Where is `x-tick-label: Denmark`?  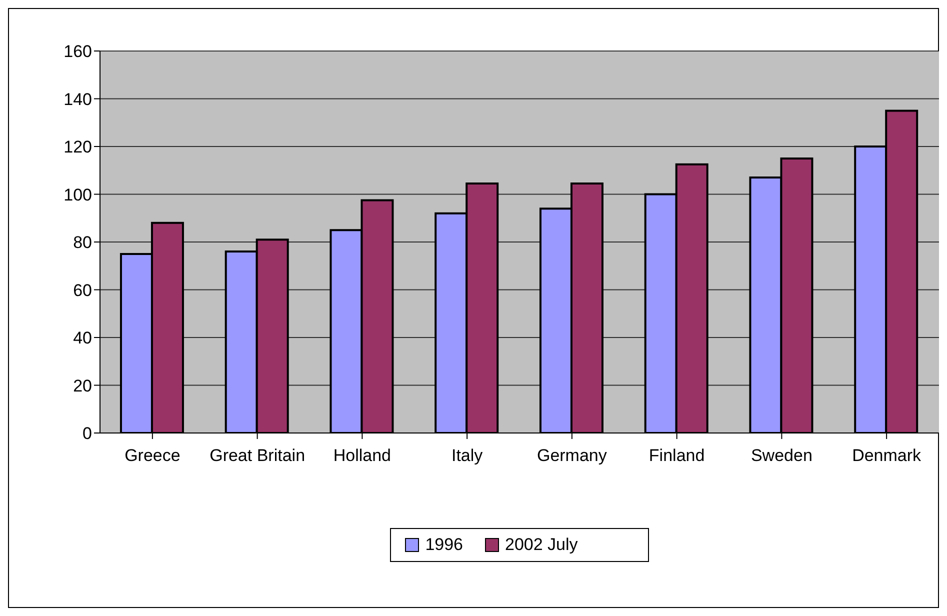 x-tick-label: Denmark is located at coordinates (887, 456).